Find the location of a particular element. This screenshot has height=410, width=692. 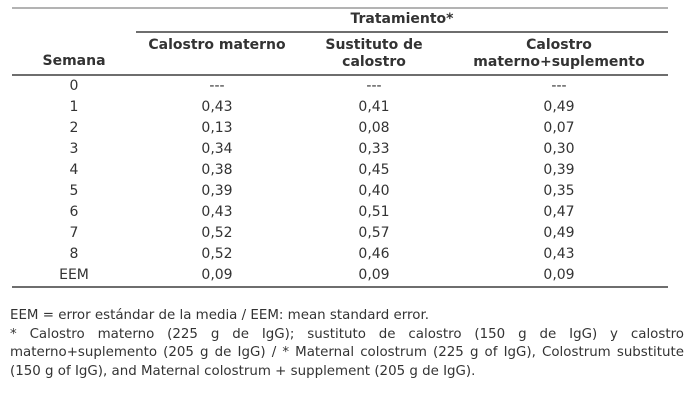

calostro-materno-cell: 0,09 is located at coordinates (217, 275).